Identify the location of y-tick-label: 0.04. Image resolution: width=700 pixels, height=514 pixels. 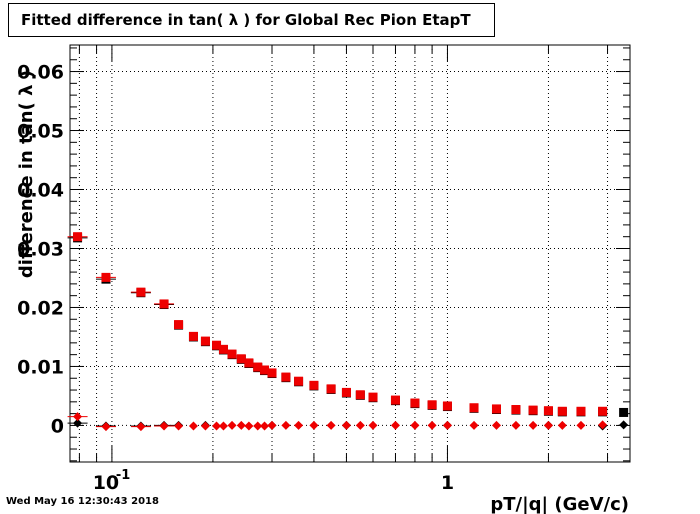
(40, 191).